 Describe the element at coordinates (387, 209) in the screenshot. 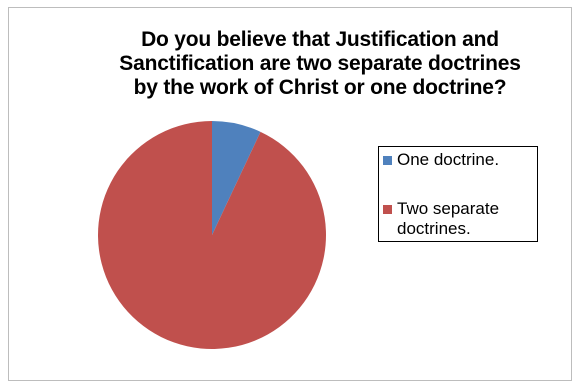

I see `legend-swatch-two-separate-doctrines` at that location.